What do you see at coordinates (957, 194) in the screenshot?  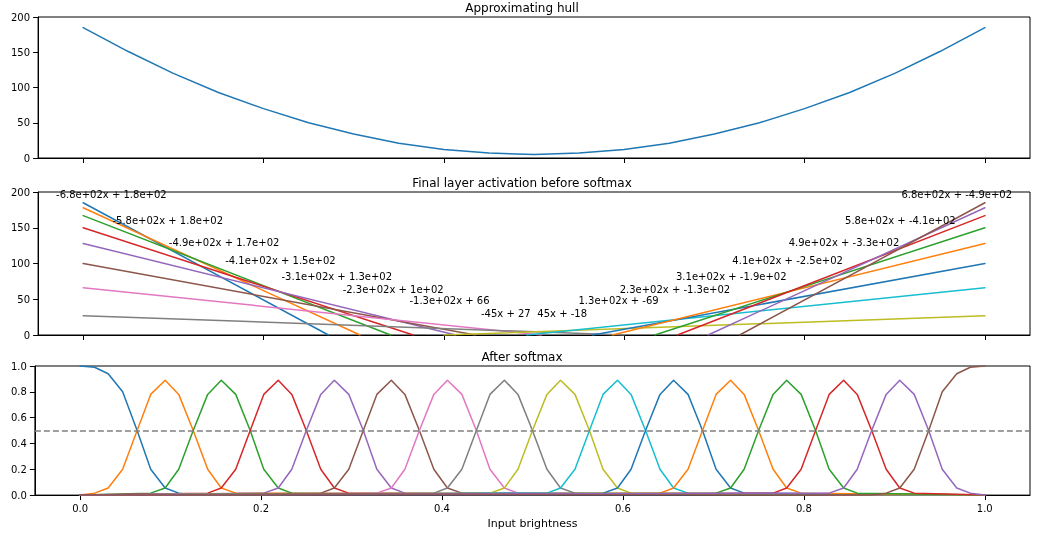 I see `annotation: 6.8e+02x + -4.9e+02` at bounding box center [957, 194].